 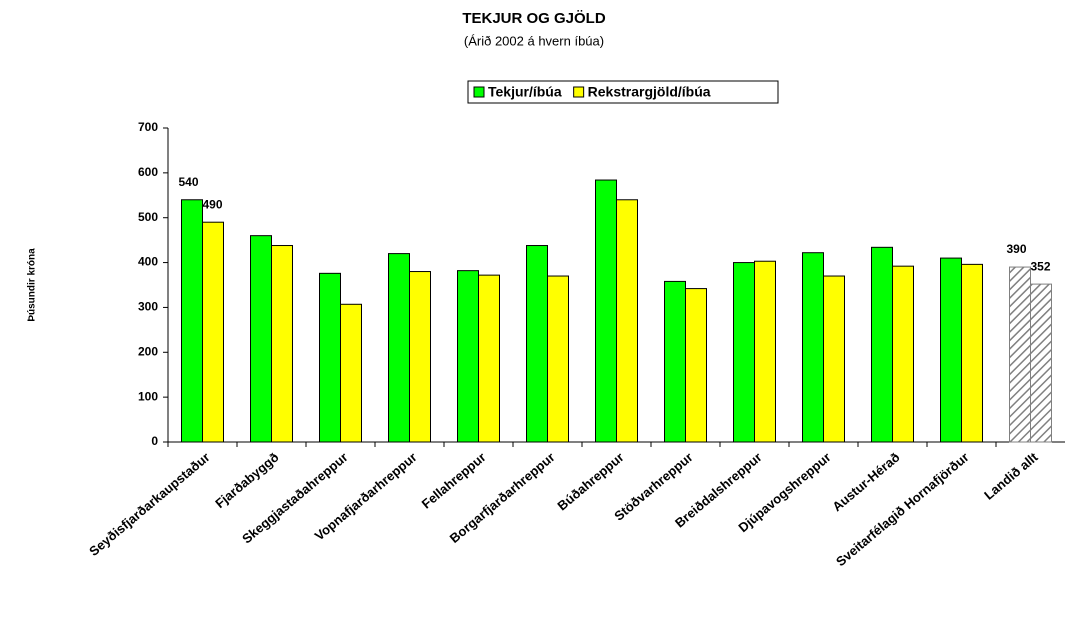 What do you see at coordinates (525, 92) in the screenshot?
I see `legend-label: Tekjur/íbúa` at bounding box center [525, 92].